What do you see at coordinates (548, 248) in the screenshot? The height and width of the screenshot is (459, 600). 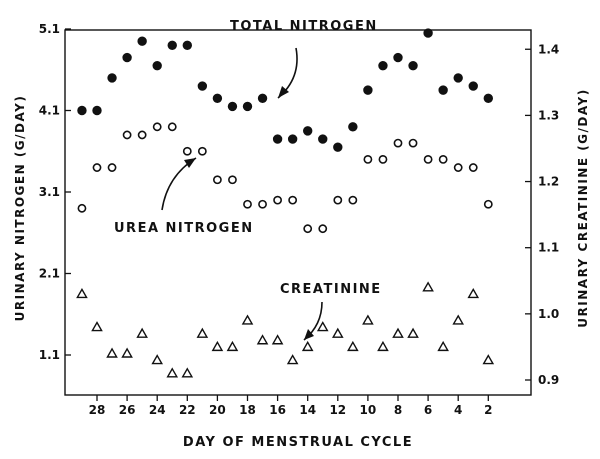 I see `y-right-tick-label: 1.1` at bounding box center [548, 248].